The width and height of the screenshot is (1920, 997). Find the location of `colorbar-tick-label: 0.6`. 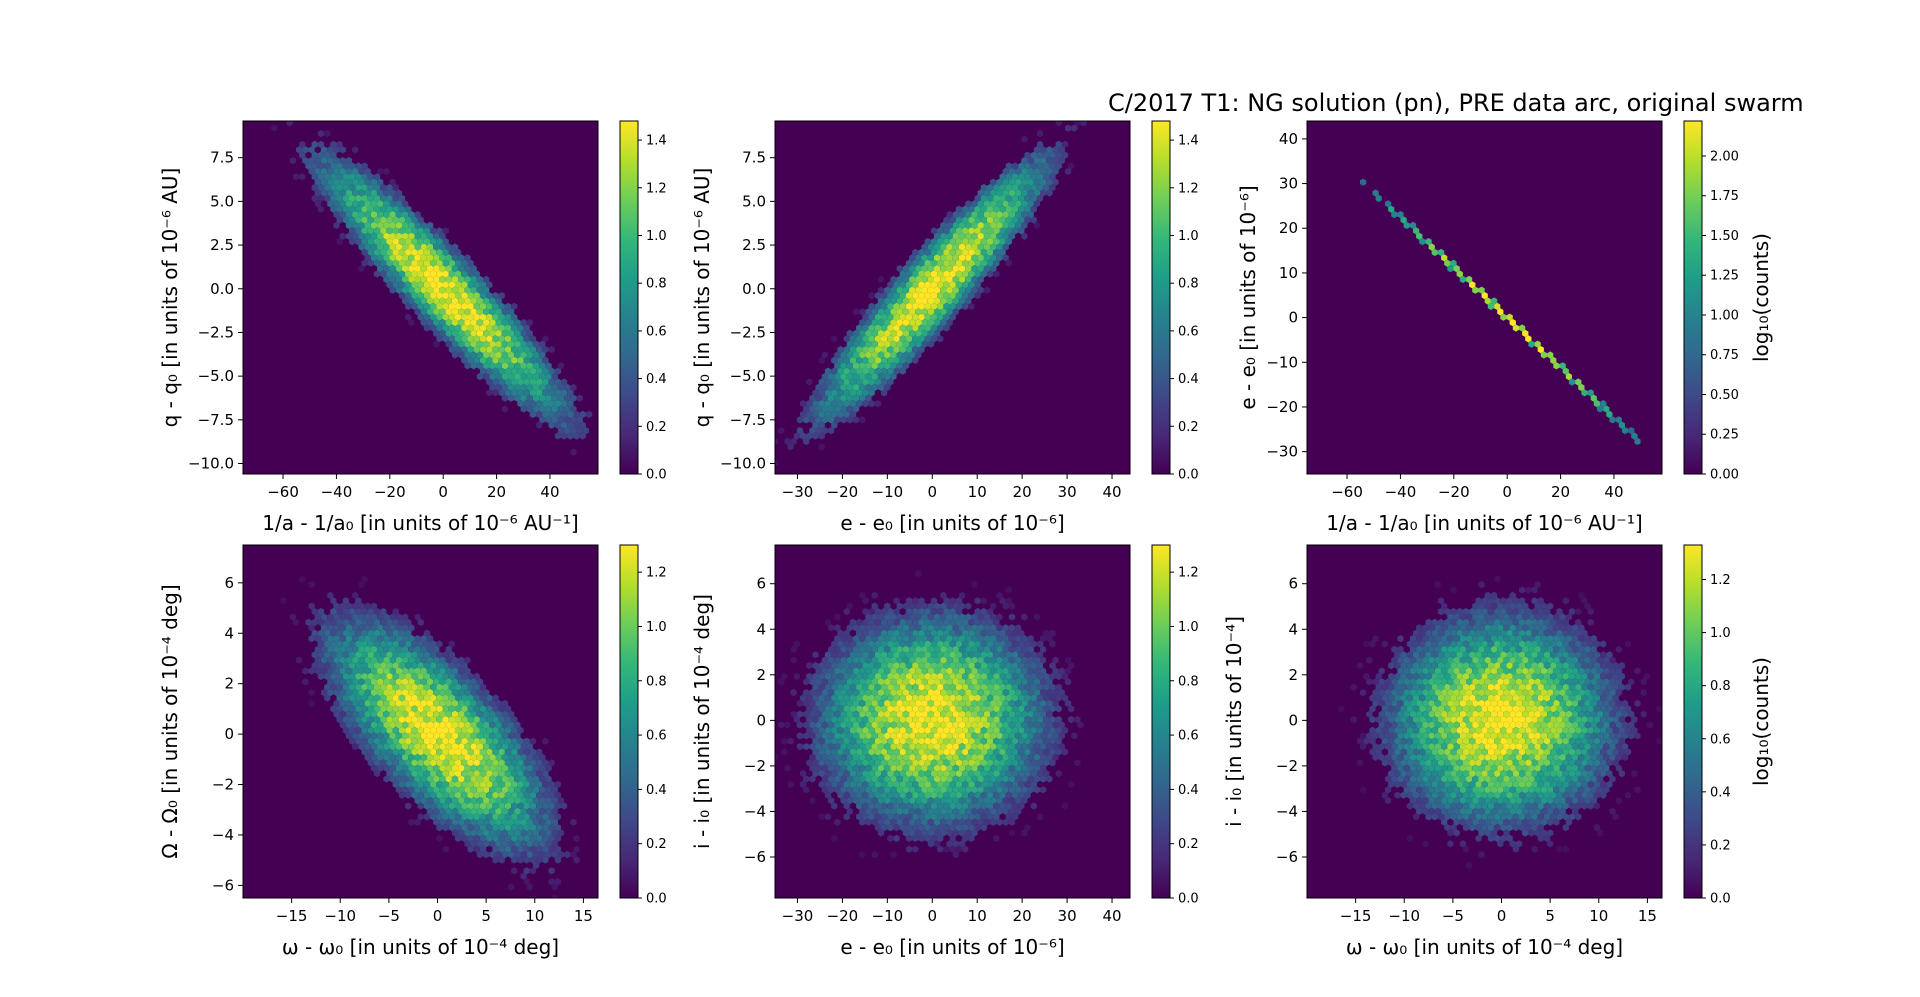

colorbar-tick-label: 0.6 is located at coordinates (1188, 736).